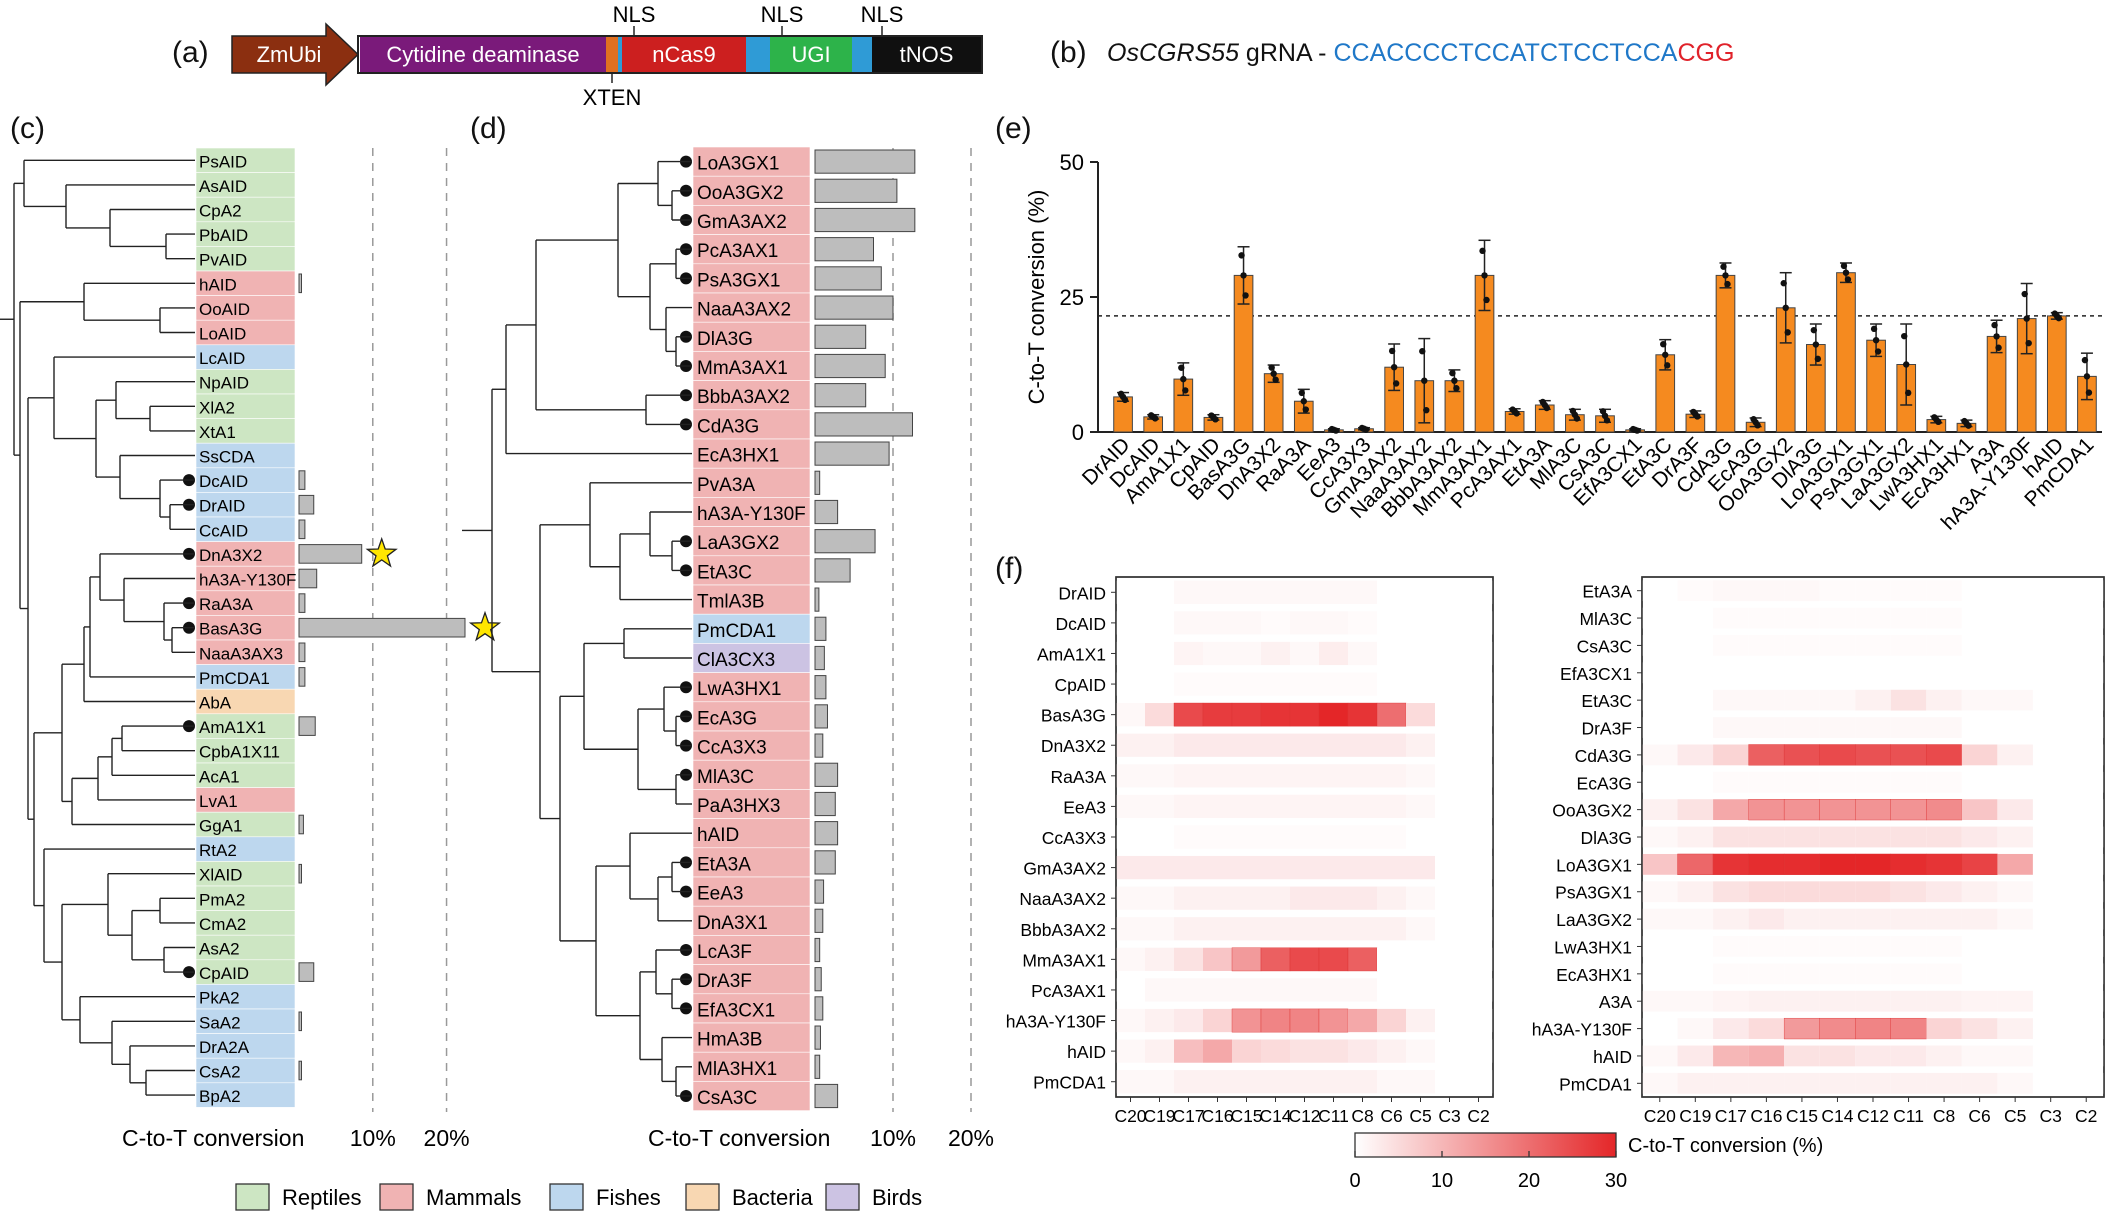 The image size is (2128, 1215). I want to click on tip-label: PcA3AX1, so click(737, 251).